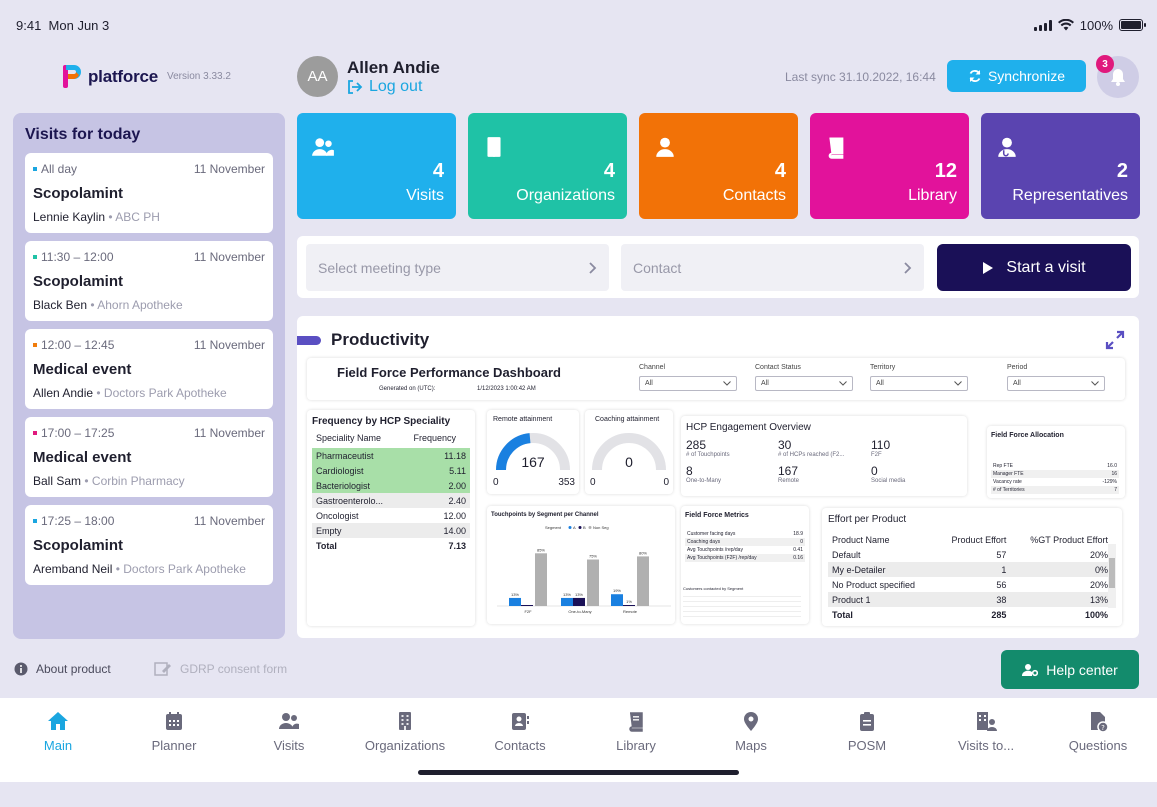  Describe the element at coordinates (590, 527) in the screenshot. I see `legend-swatch` at that location.